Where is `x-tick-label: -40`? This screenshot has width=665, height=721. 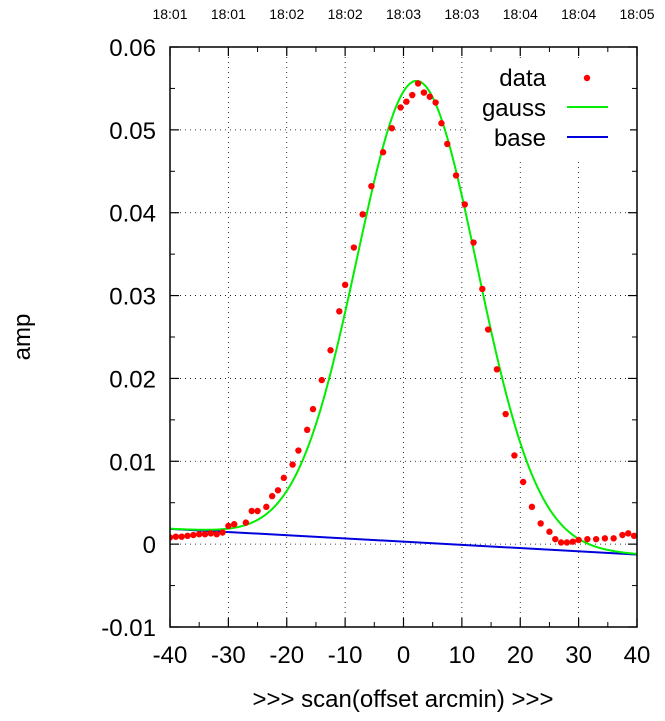 x-tick-label: -40 is located at coordinates (170, 655).